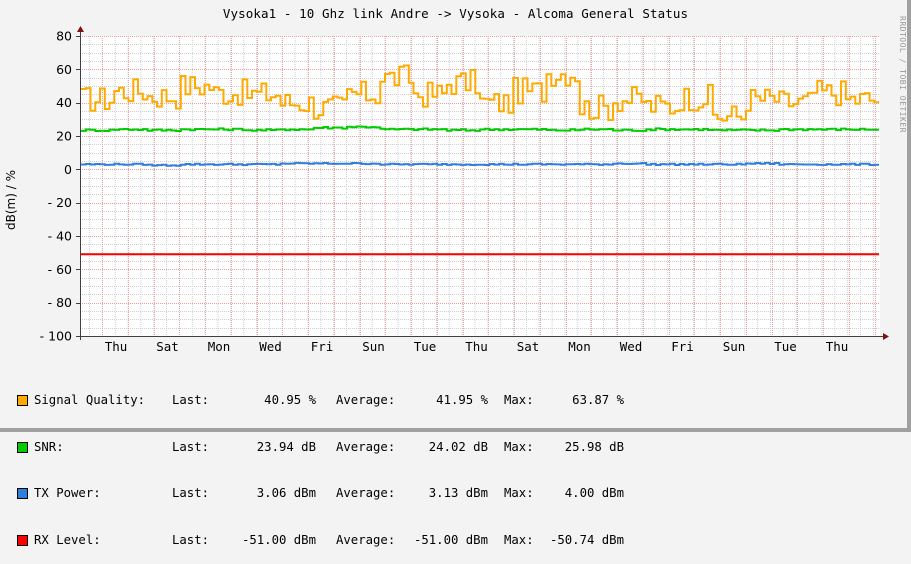 The height and width of the screenshot is (564, 911). I want to click on legend-last-value: 40.95 %, so click(290, 400).